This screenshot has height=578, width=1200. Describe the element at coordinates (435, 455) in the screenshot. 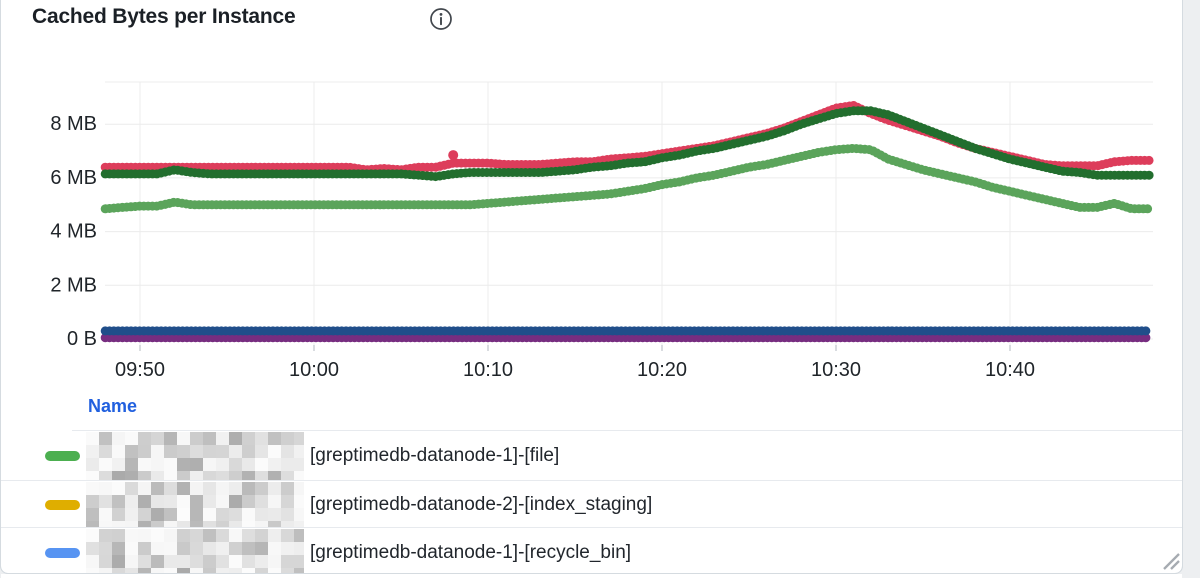

I see `legend-series-label: [greptimedb-datanode-1]-[file]` at that location.